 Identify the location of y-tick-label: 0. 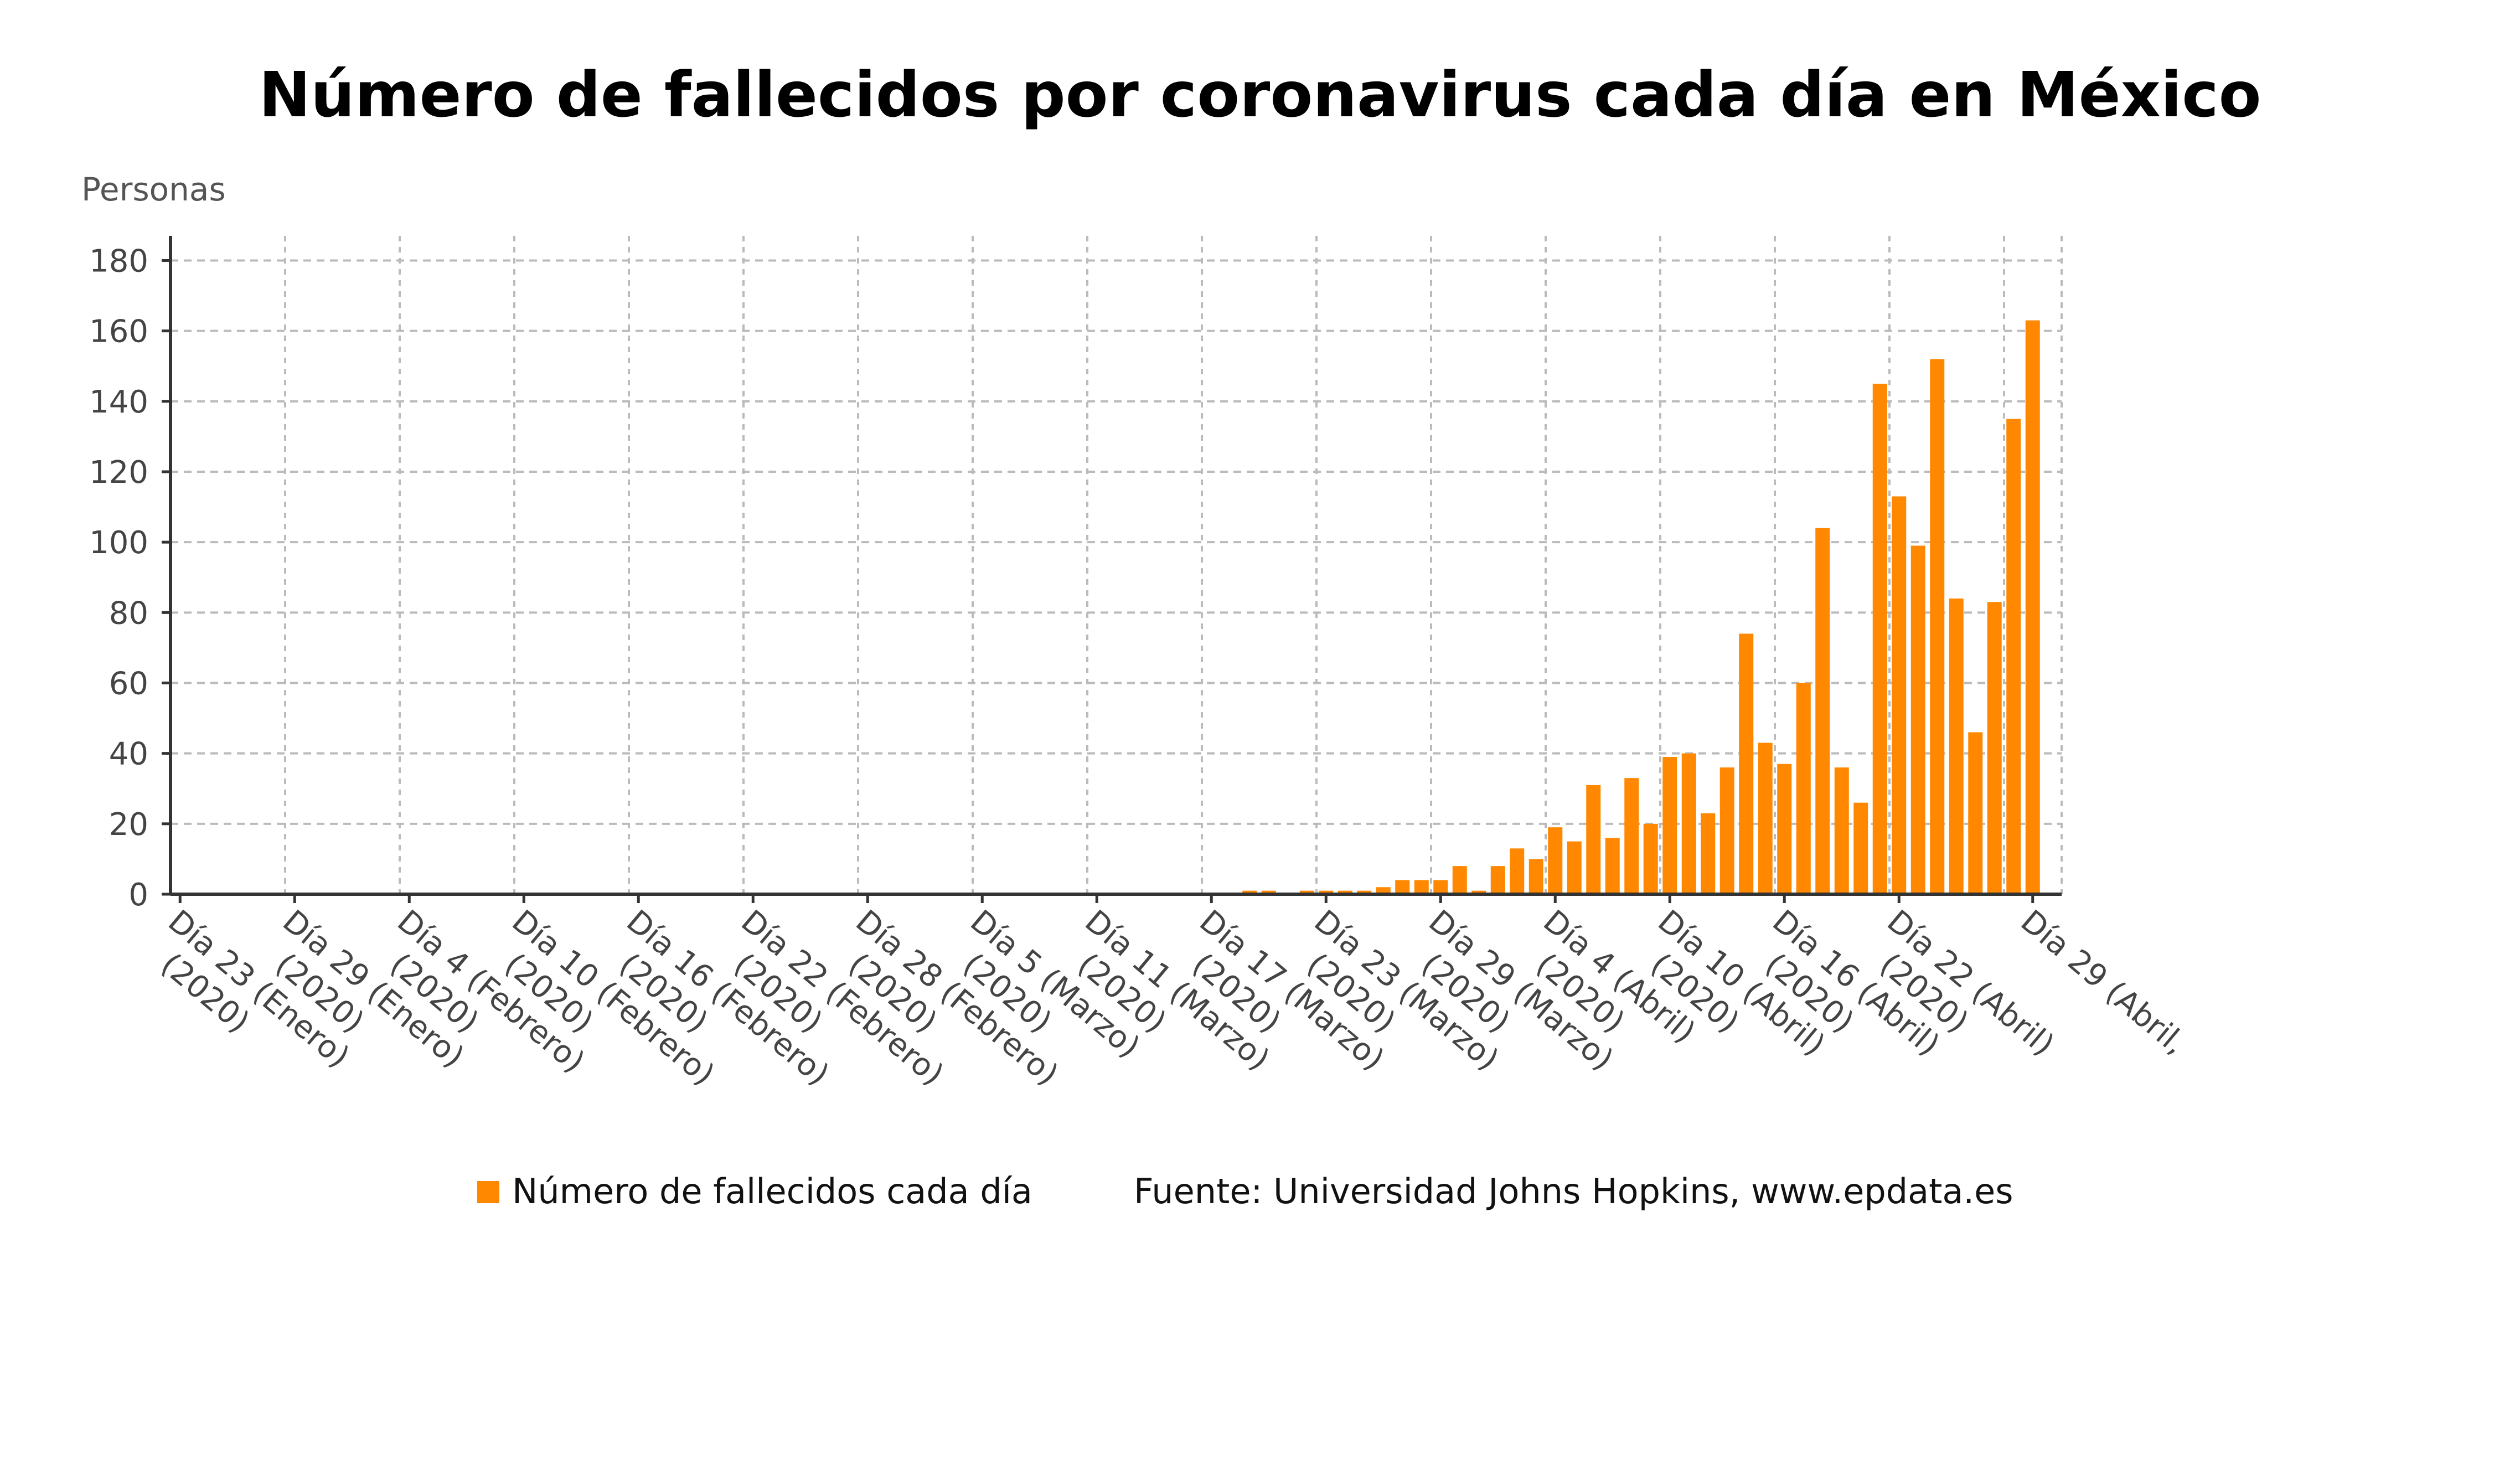
(138, 895).